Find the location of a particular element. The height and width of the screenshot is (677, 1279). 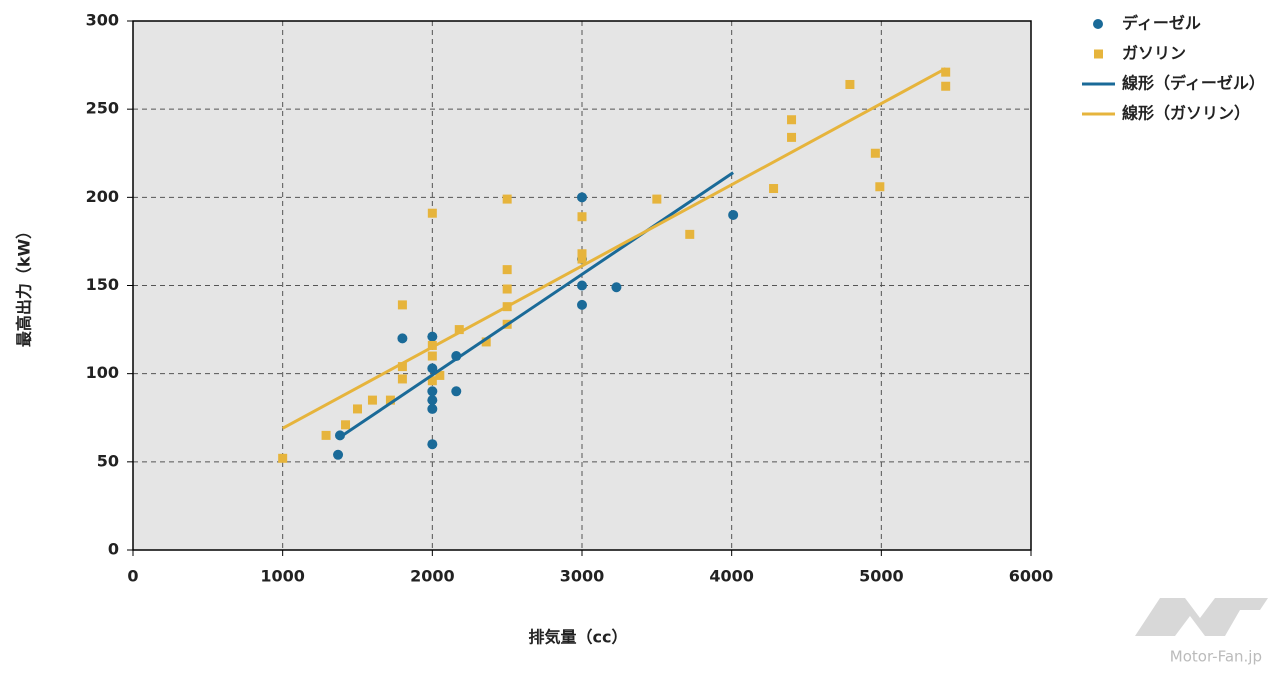

logo is located at coordinates (1201, 617).